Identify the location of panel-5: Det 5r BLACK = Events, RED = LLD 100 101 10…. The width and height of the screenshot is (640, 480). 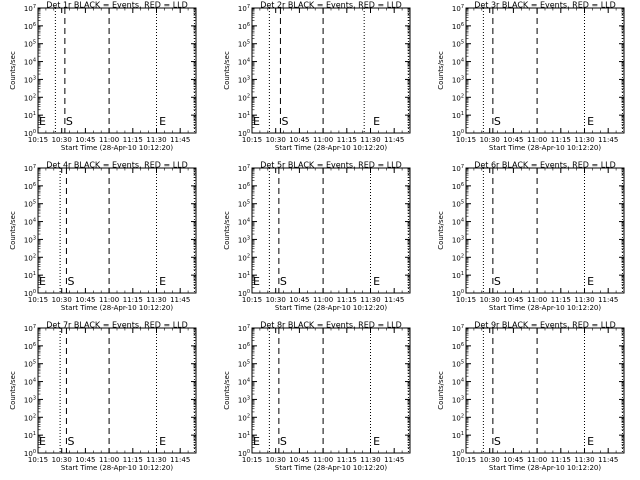
(317, 236).